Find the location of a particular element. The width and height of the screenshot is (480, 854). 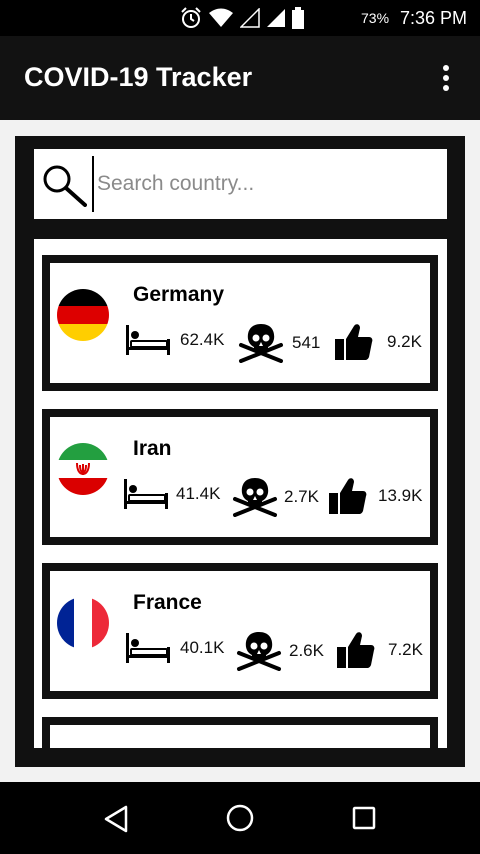

deaths-value: 2.7K is located at coordinates (301, 496).